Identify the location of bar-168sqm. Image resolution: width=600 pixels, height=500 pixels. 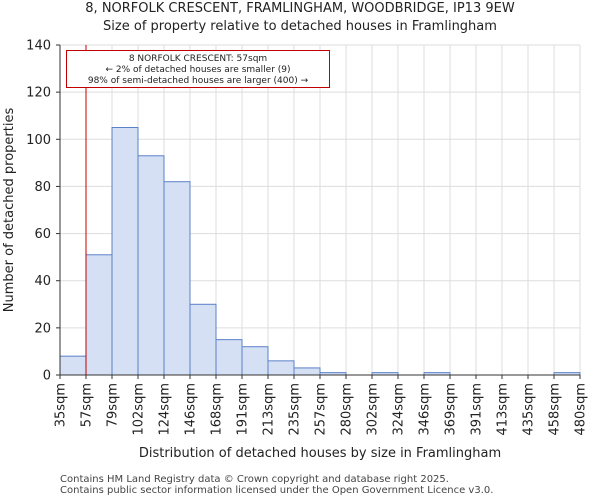
(229, 357).